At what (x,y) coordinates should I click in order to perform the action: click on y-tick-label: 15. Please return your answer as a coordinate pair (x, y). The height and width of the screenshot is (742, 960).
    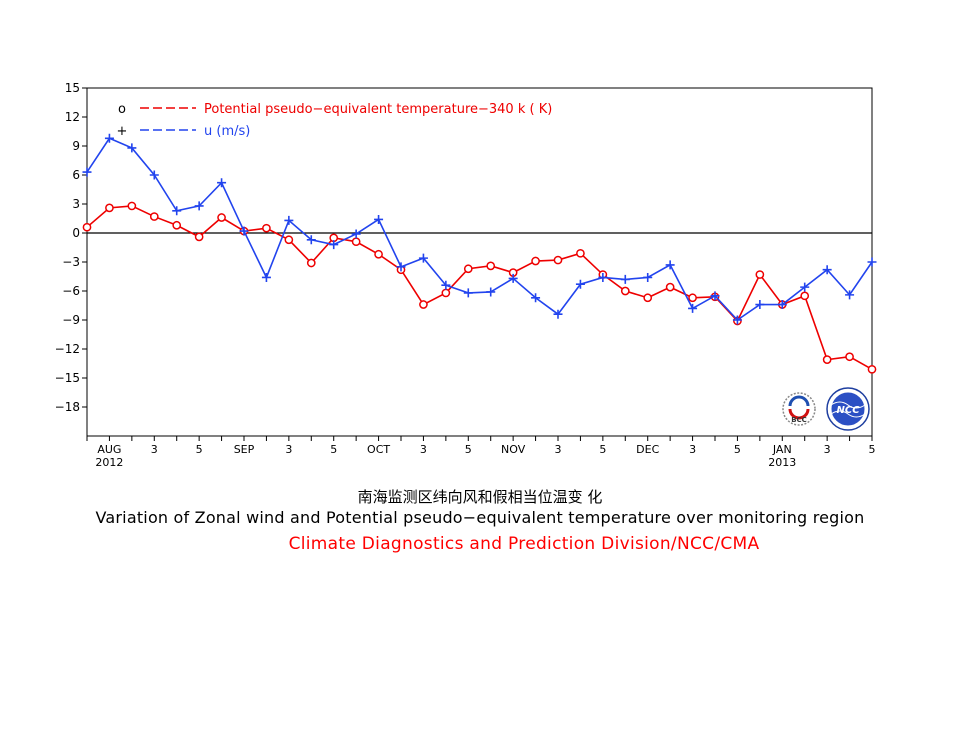
    Looking at the image, I should click on (72, 88).